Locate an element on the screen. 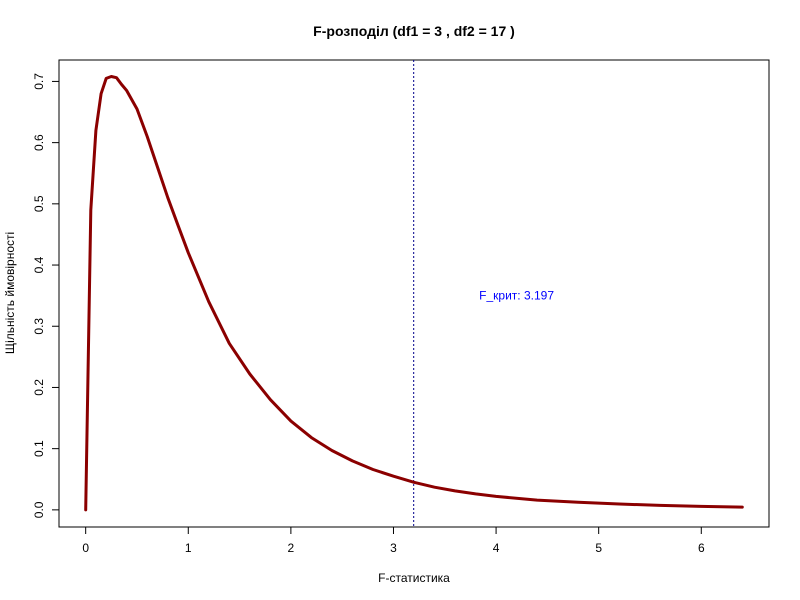  x-axis-label: F-статистика is located at coordinates (414, 578).